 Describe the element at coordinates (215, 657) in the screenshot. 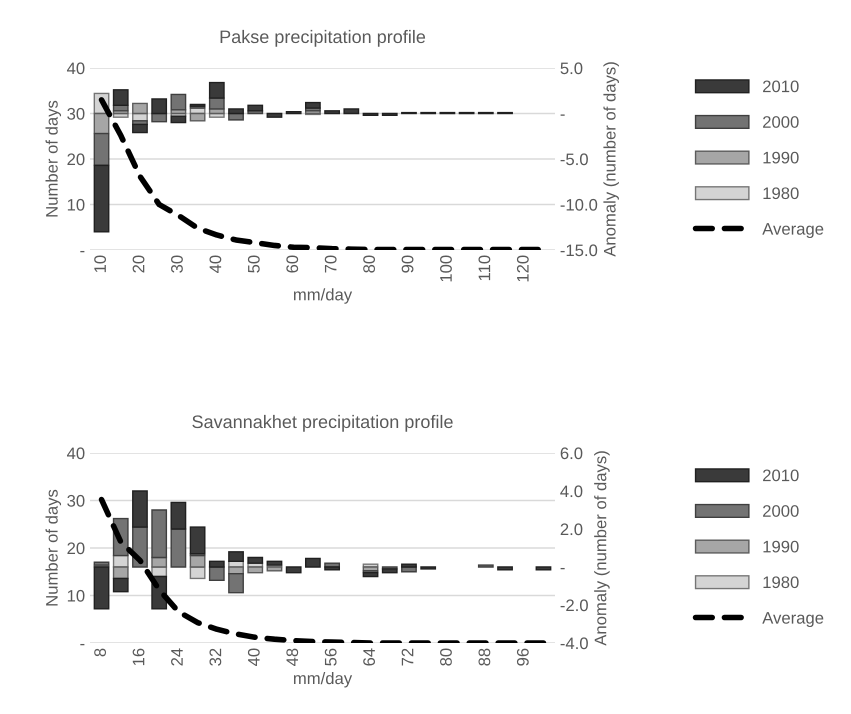

I see `x-tick-label: 32` at that location.